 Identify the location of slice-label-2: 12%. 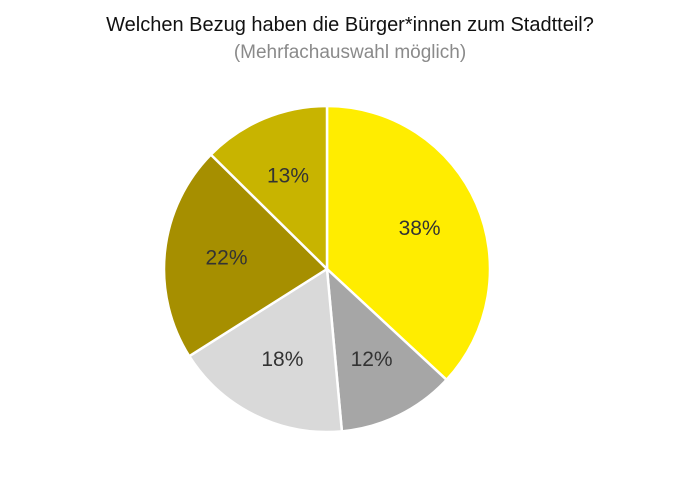
(372, 359).